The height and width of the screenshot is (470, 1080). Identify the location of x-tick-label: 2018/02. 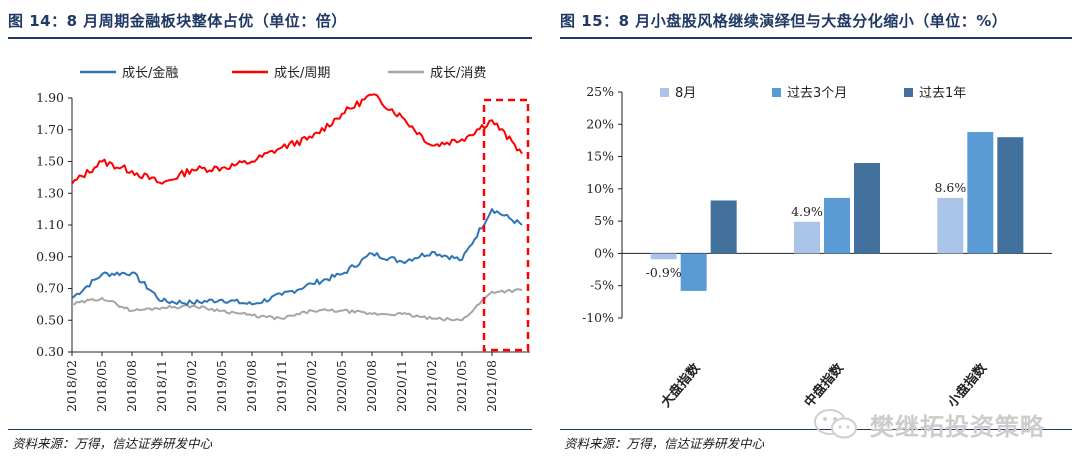
(71, 386).